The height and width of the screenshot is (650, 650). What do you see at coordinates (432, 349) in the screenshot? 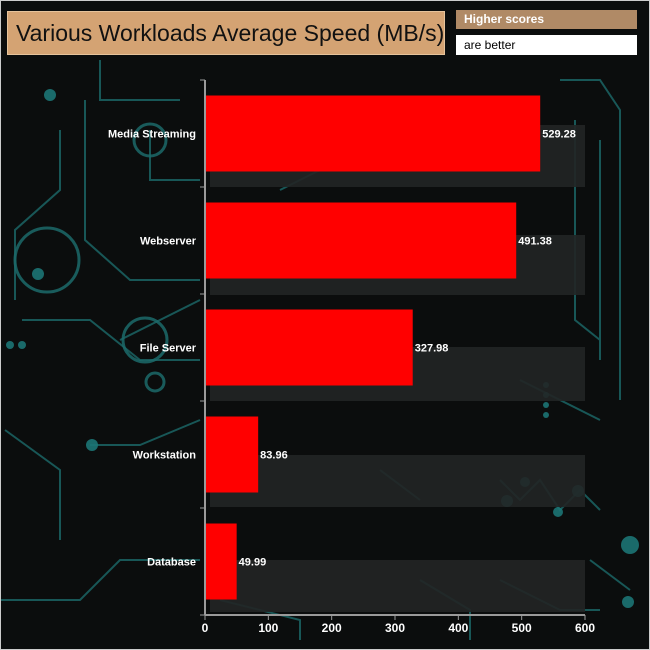
I see `data-label: 327.98` at bounding box center [432, 349].